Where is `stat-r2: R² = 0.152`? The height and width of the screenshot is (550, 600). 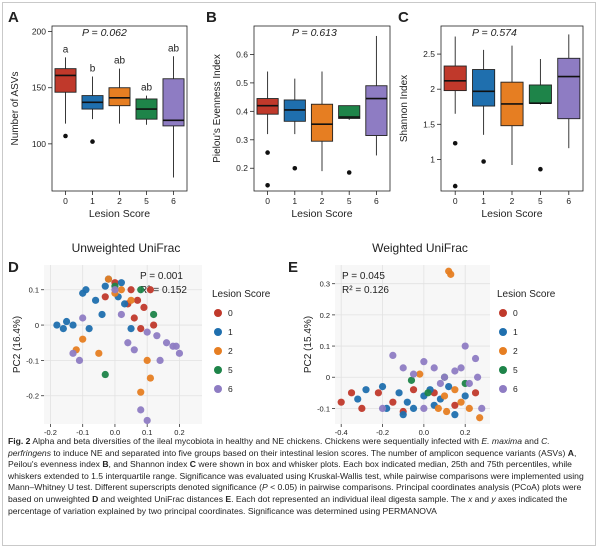 stat-r2: R² = 0.152 is located at coordinates (163, 290).